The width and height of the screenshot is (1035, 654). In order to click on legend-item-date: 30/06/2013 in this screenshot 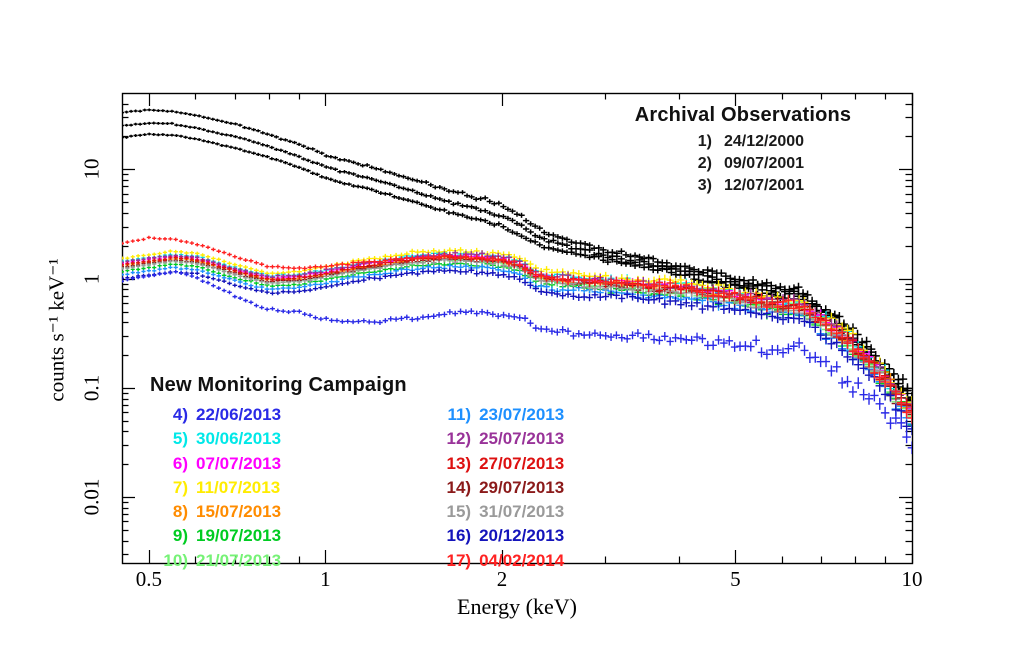, I will do `click(239, 439)`.